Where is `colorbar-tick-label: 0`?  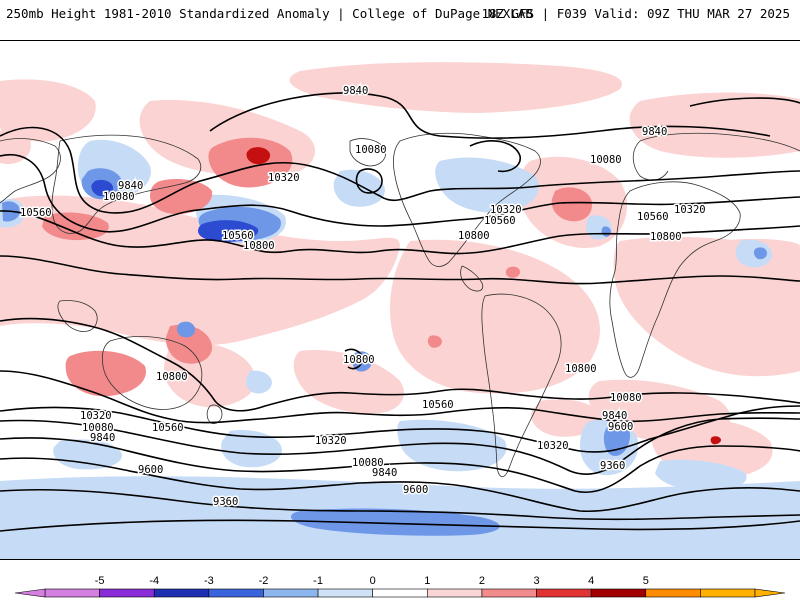
colorbar-tick-label: 0 is located at coordinates (373, 581).